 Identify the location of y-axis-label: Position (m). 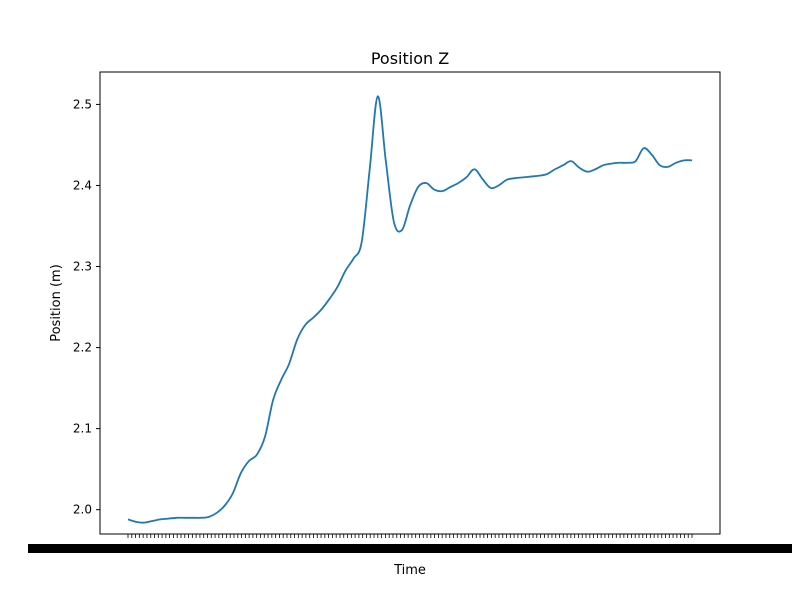
(56, 303).